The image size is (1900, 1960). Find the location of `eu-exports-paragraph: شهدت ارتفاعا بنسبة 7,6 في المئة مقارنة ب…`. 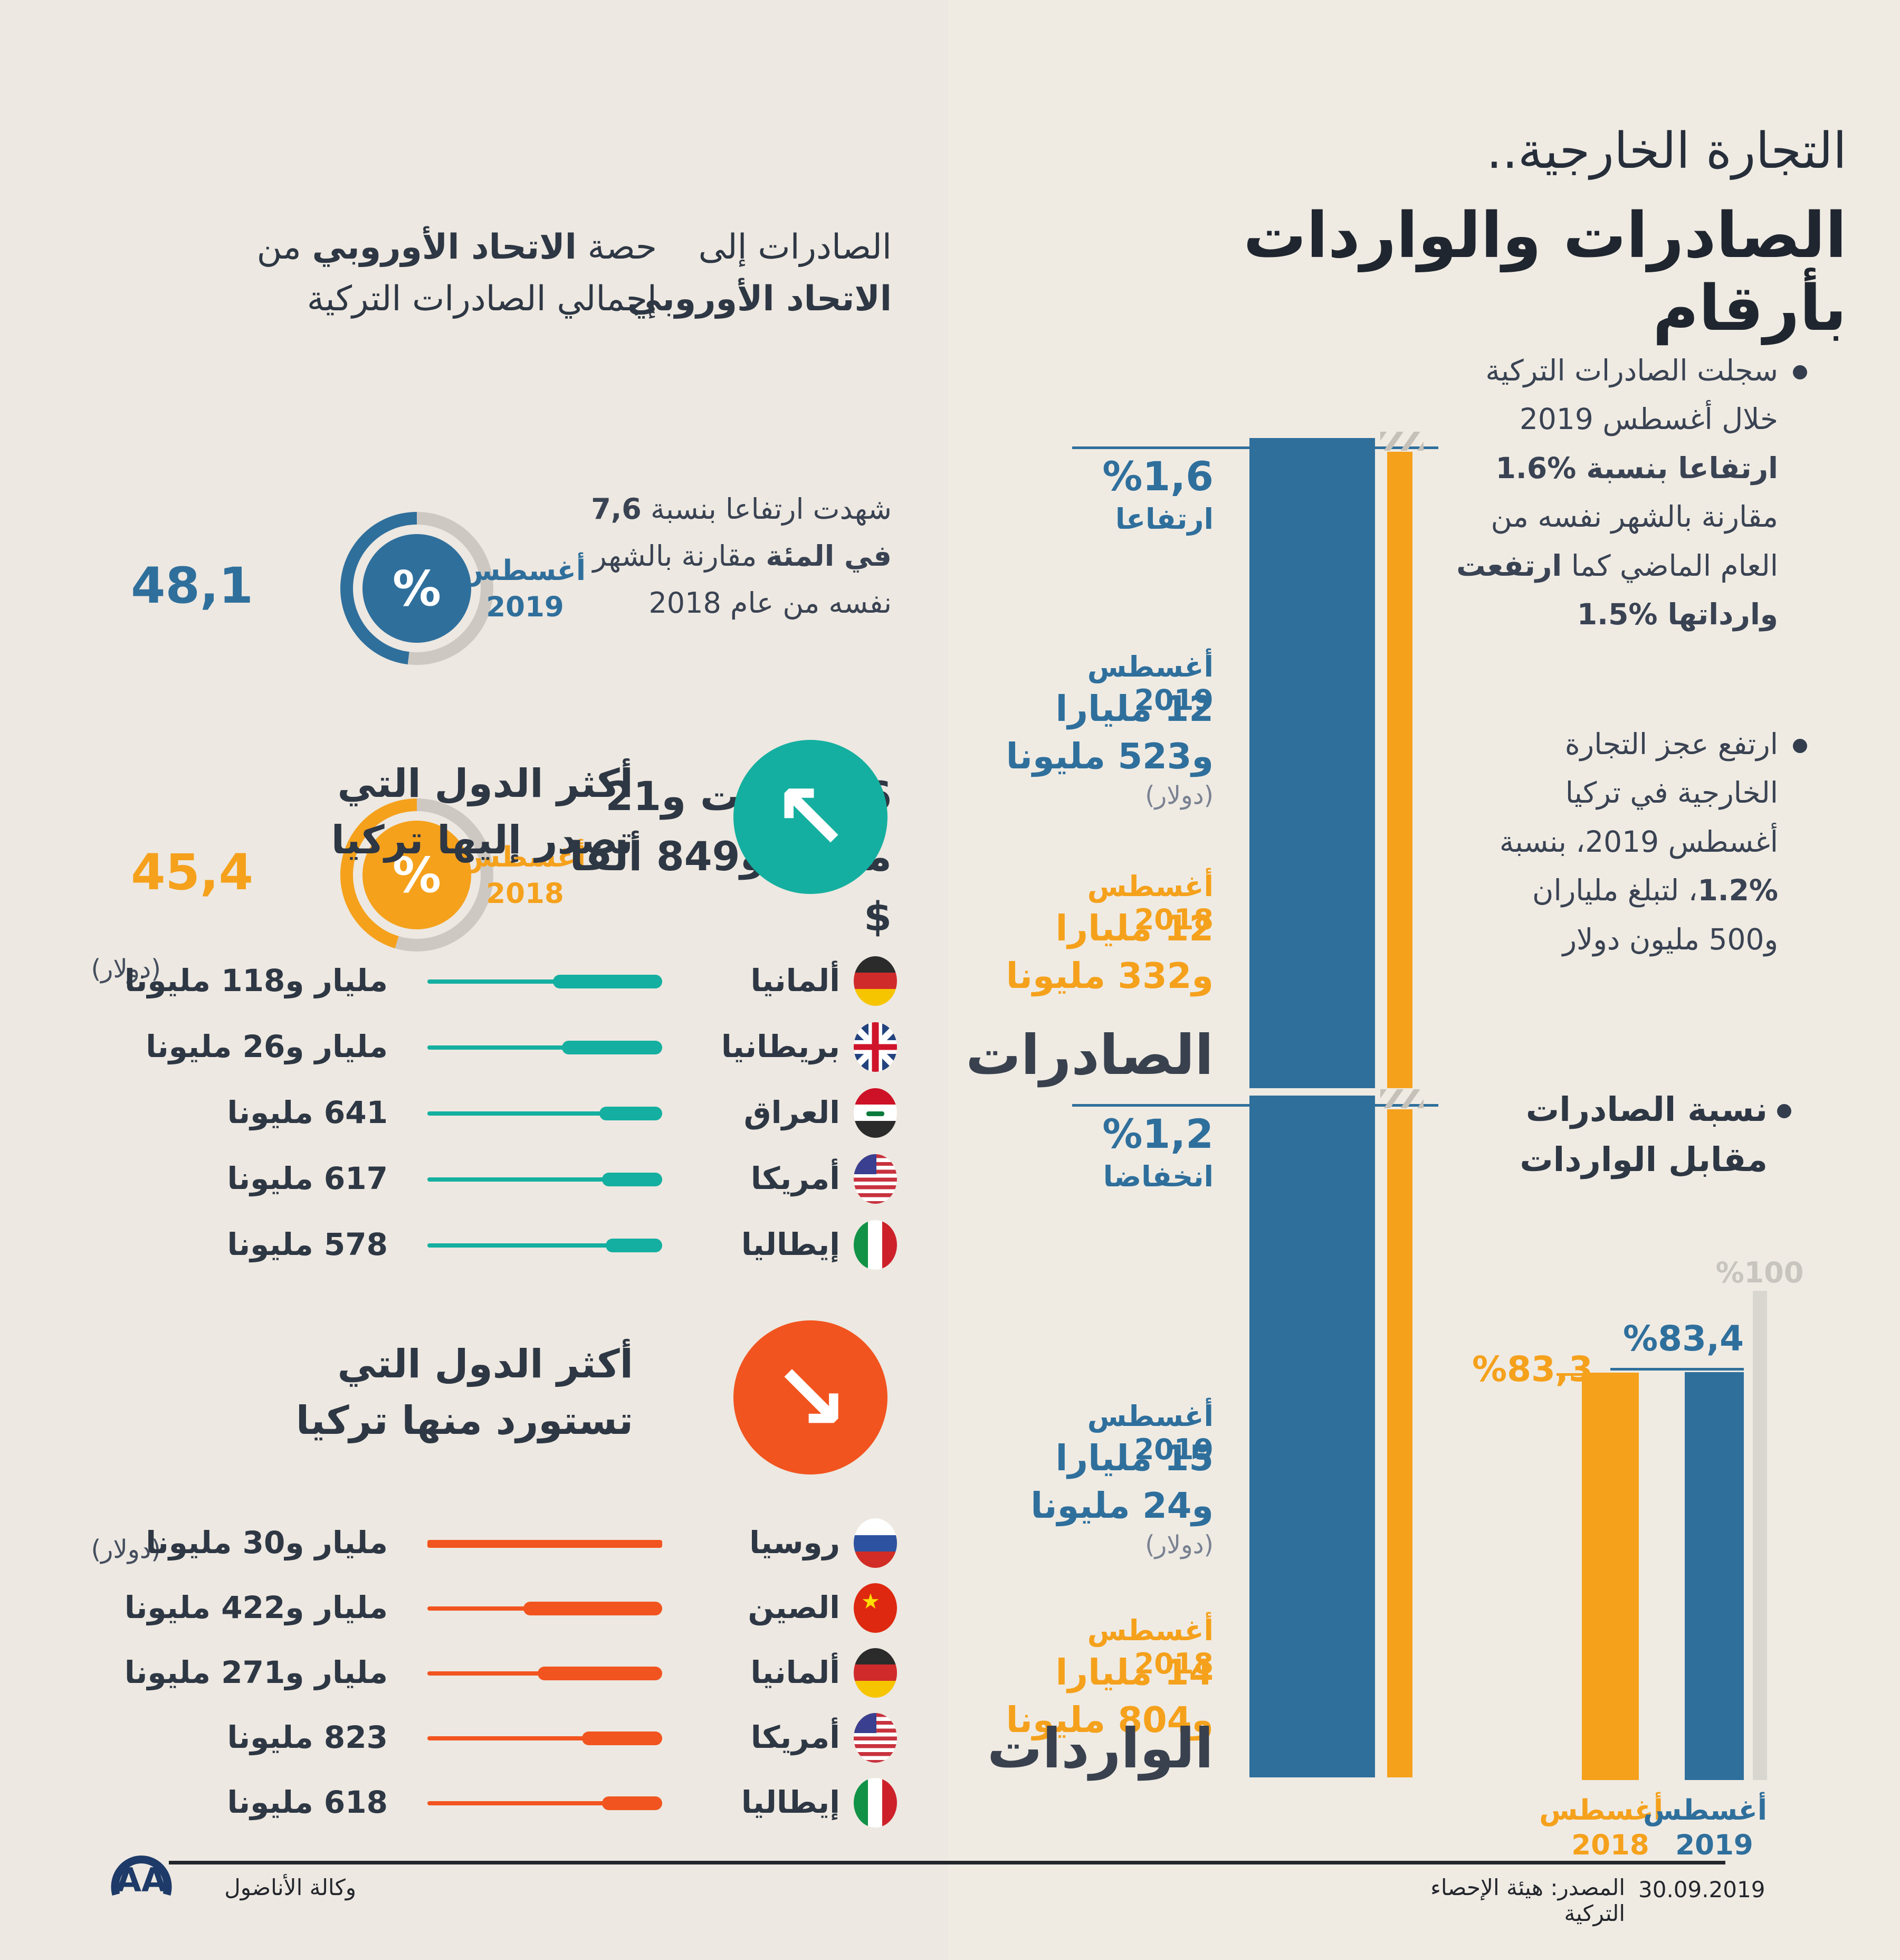

eu-exports-paragraph: شهدت ارتفاعا بنسبة 7,6 في المئة مقارنة ب… is located at coordinates (742, 556).